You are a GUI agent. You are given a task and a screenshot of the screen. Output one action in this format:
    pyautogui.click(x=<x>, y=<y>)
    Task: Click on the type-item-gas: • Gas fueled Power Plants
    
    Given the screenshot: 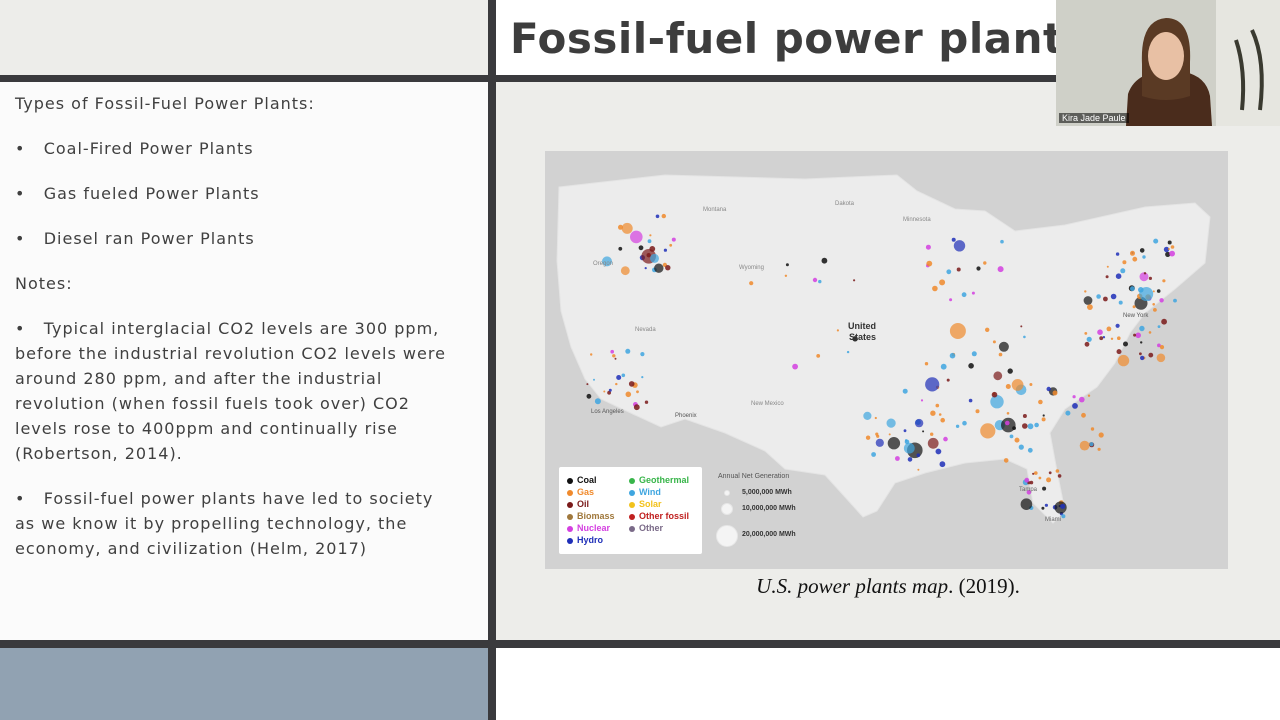 What is the action you would take?
    pyautogui.click(x=137, y=193)
    